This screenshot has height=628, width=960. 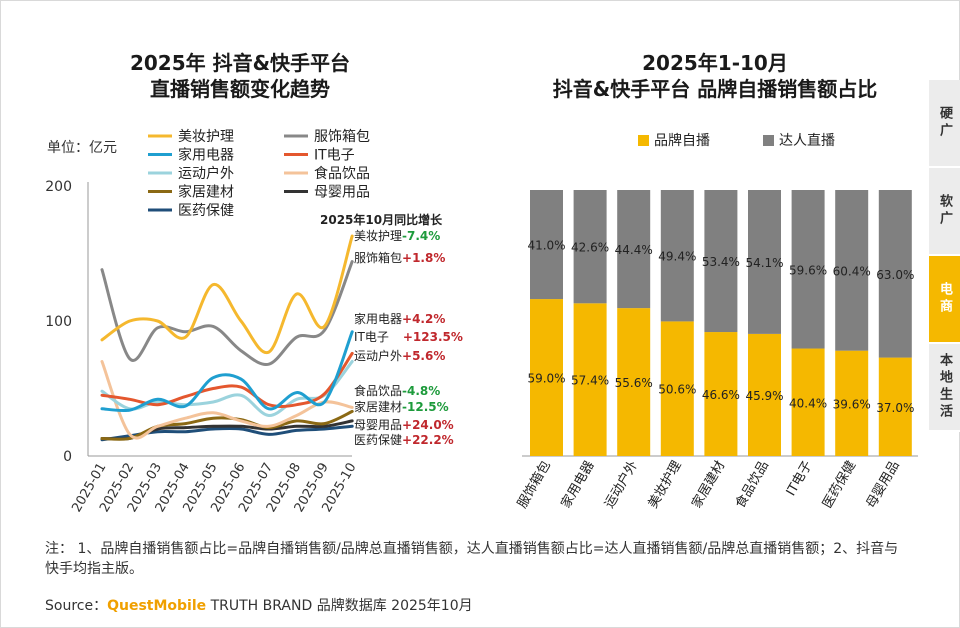 I want to click on kol-value-label: 60.4%, so click(x=852, y=271).